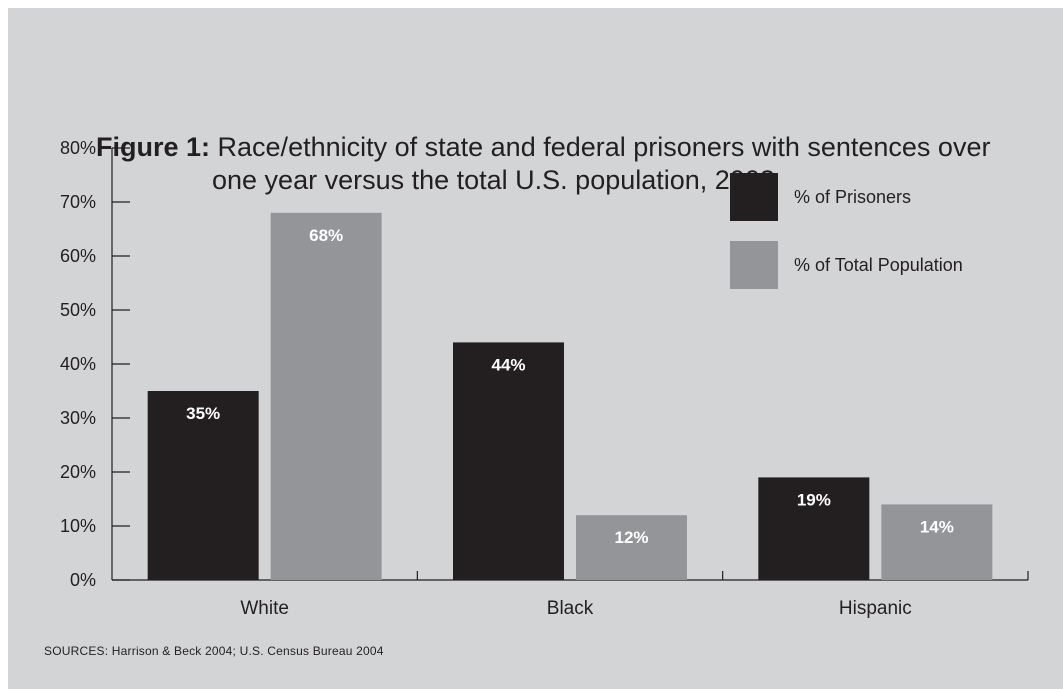 The height and width of the screenshot is (689, 1063). I want to click on bar-value-label: 14%, so click(937, 526).